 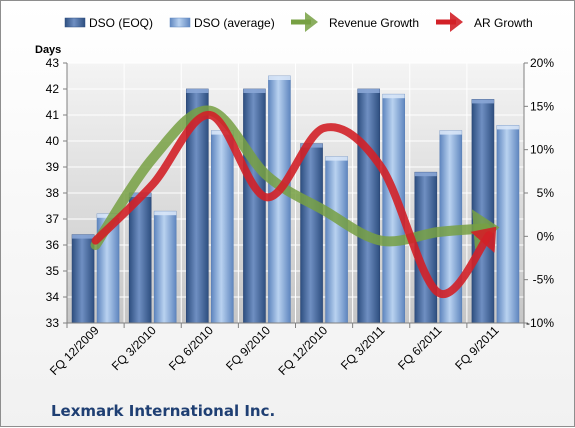 I want to click on x-tick-label: FQ 3/2010, so click(x=134, y=348).